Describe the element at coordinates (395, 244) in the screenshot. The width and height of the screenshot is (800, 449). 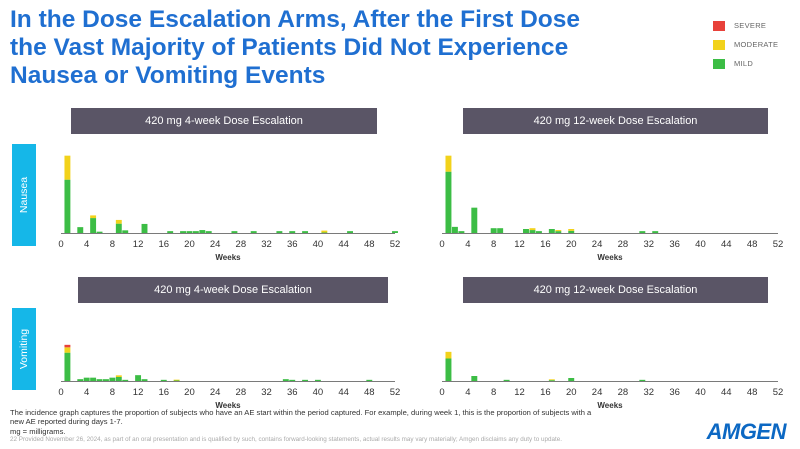
I see `nausea_4wk-xtick-52: 52` at that location.